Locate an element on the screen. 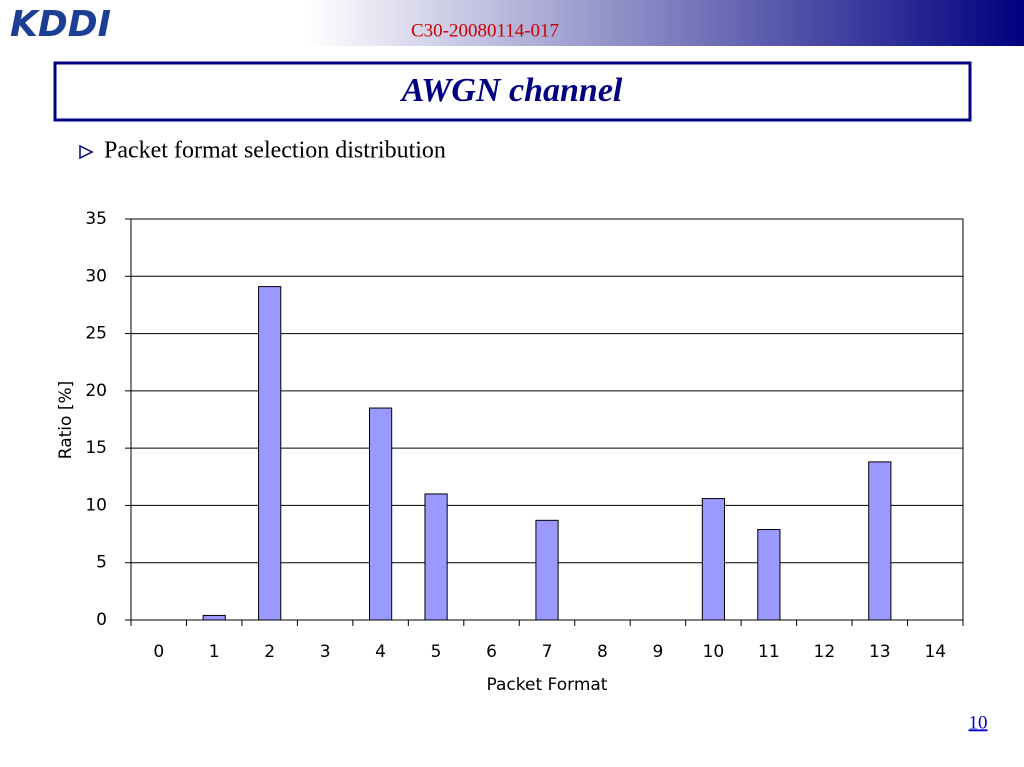 This screenshot has height=767, width=1024. x-tick-label: 5 is located at coordinates (436, 652).